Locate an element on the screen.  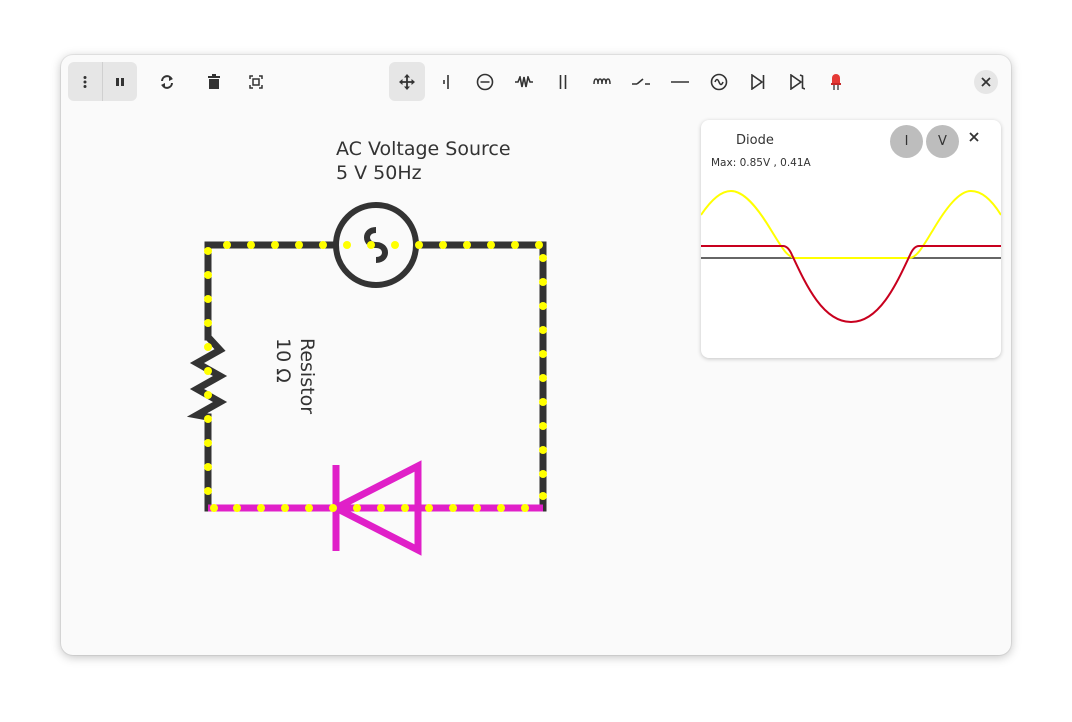
capacitor-icon is located at coordinates (563, 81).